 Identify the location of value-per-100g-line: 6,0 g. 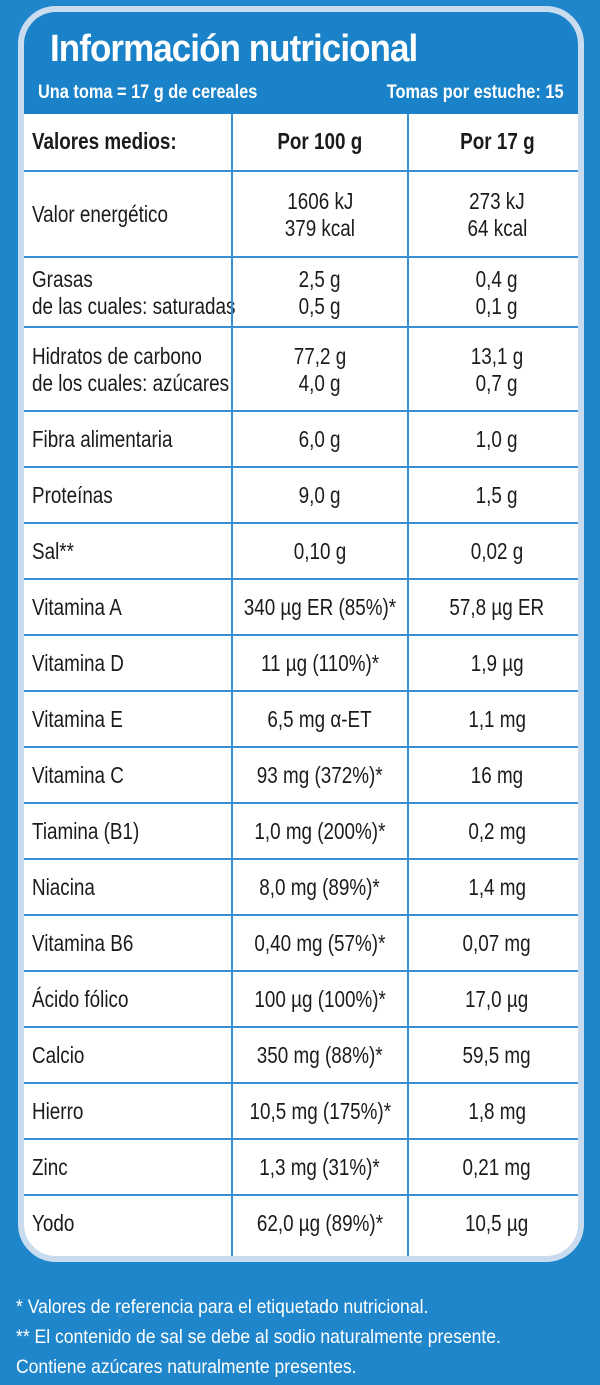
(320, 439).